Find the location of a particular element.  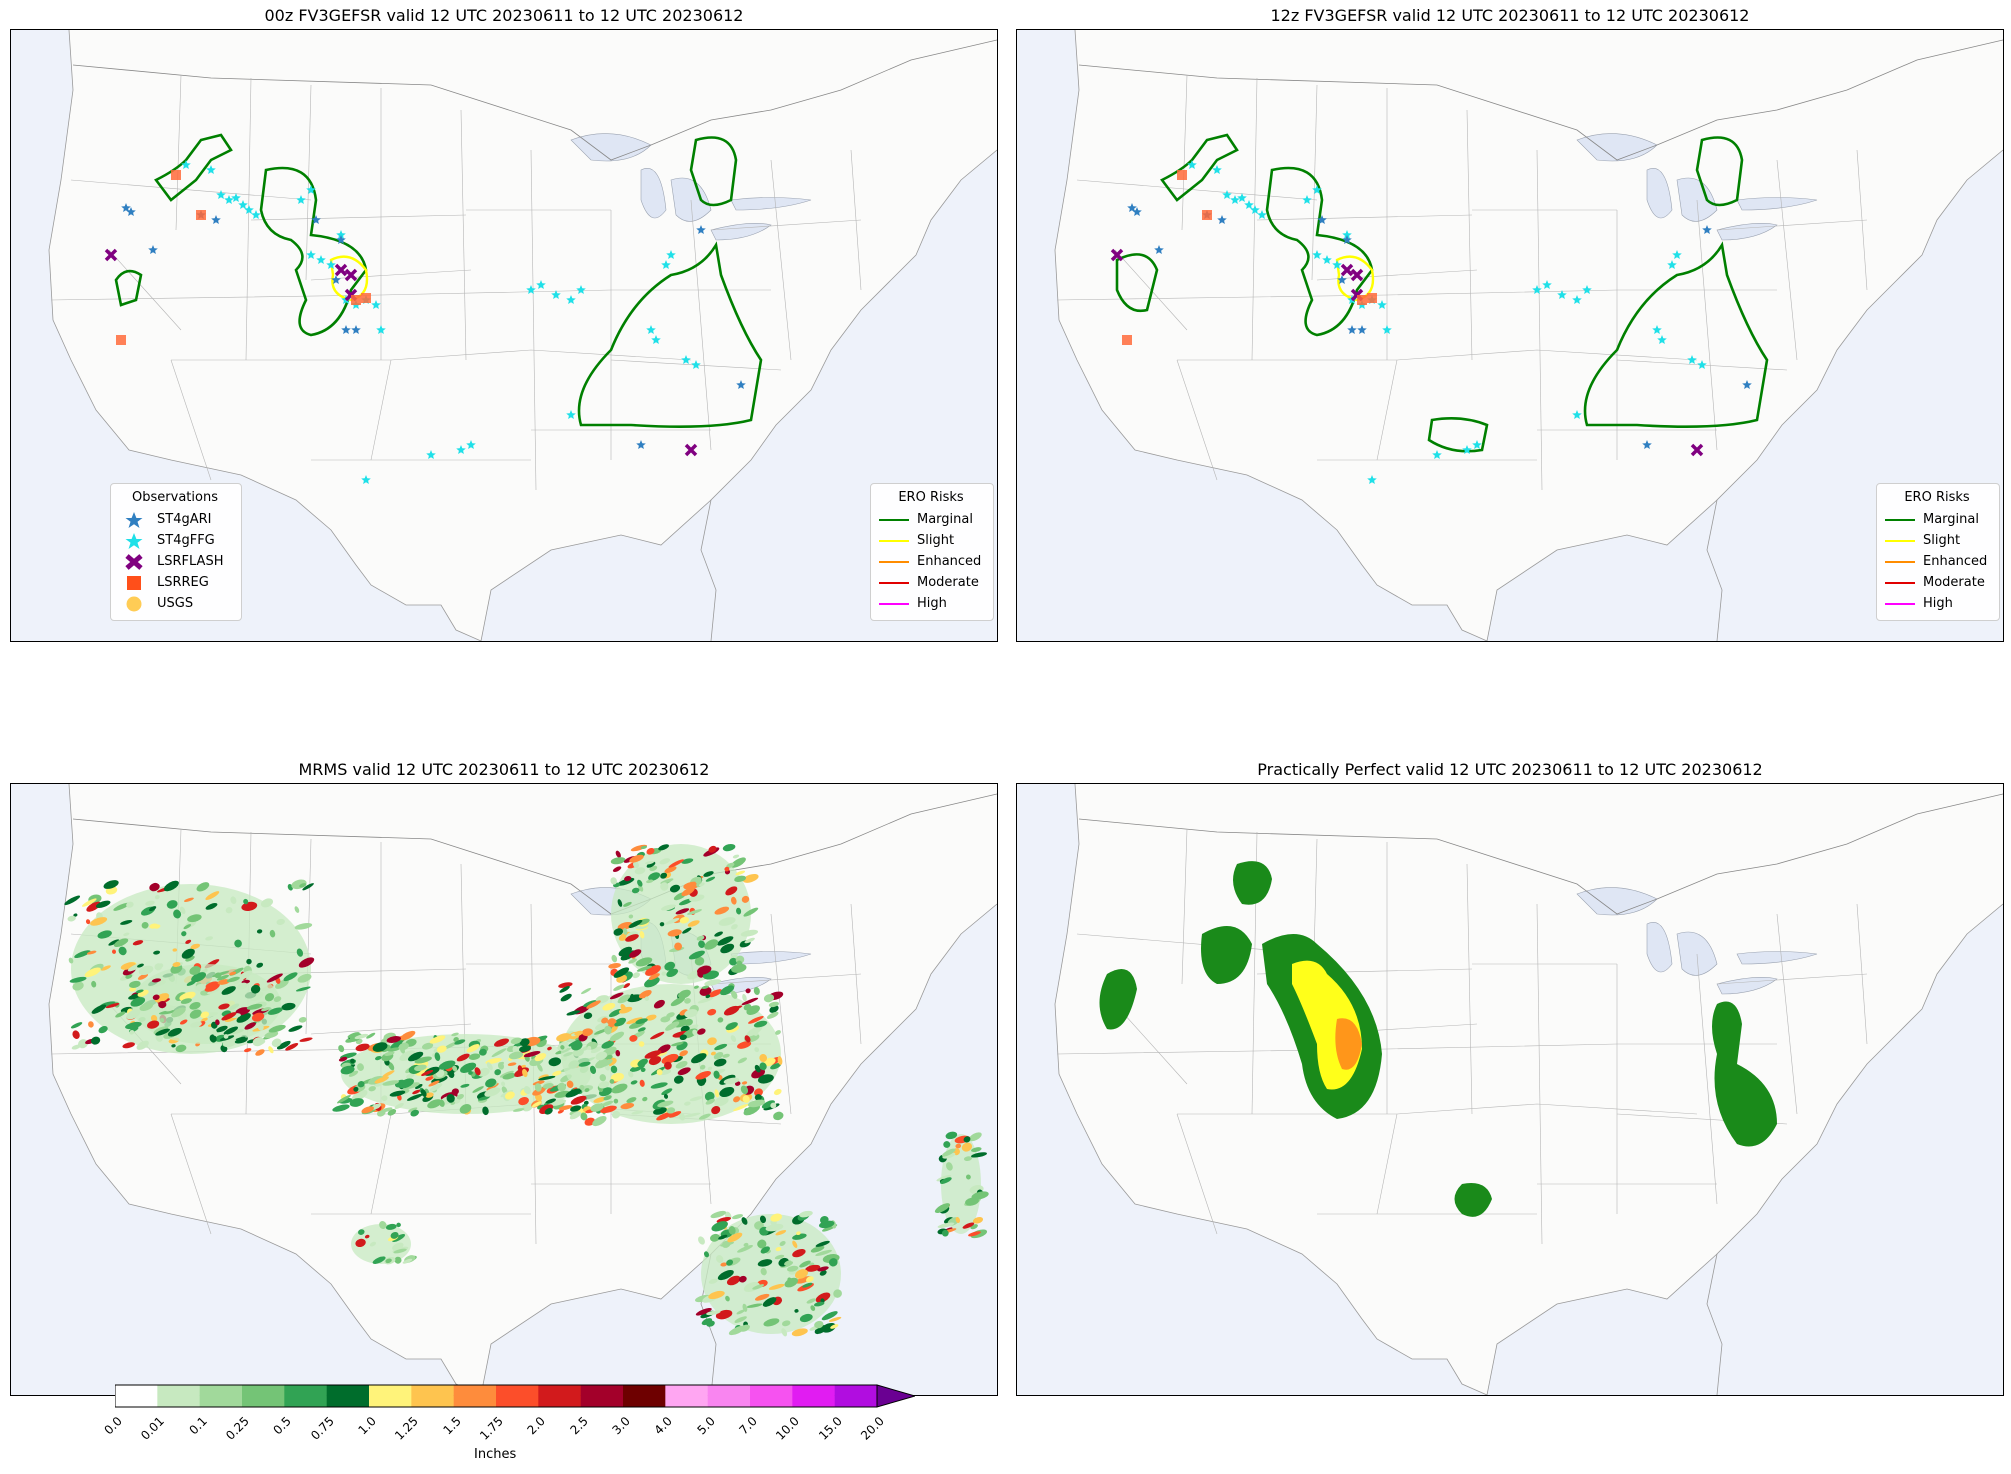

colorbar-tick-label: 4.0 is located at coordinates (663, 1426).